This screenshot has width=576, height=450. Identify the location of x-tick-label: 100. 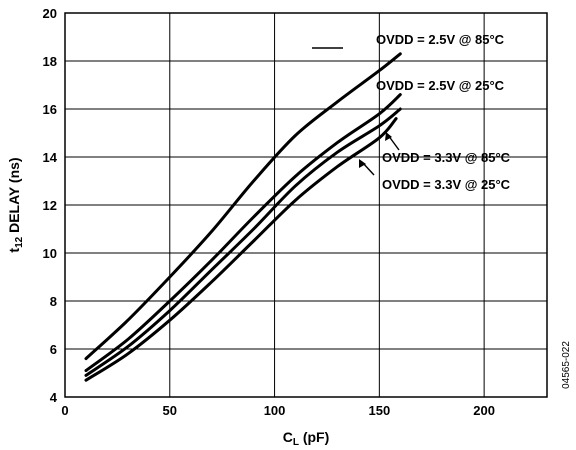
(275, 410).